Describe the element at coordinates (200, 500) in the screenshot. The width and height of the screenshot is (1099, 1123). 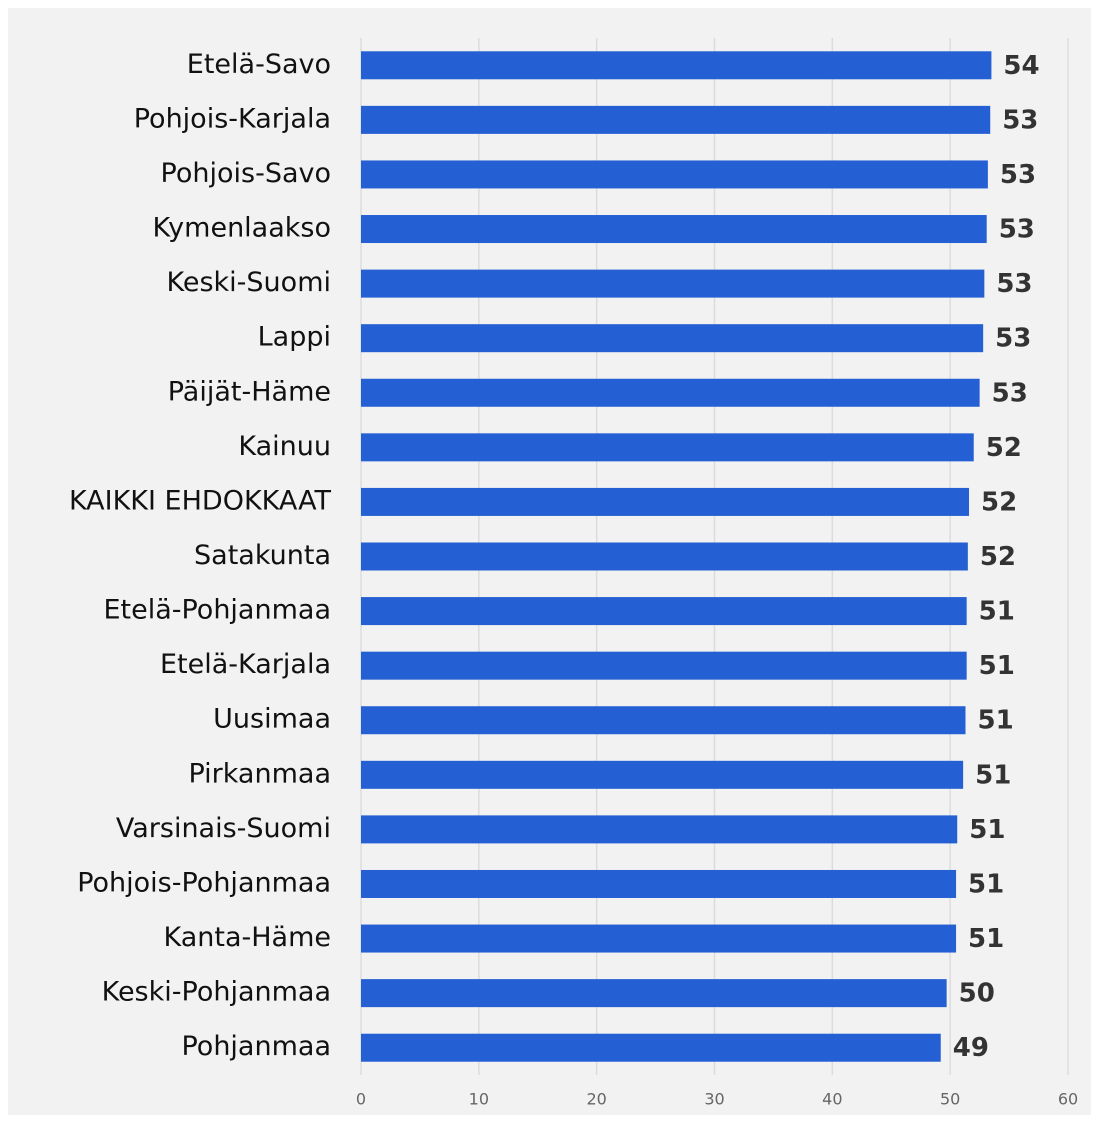
I see `y-tick-label: KAIKKI EHDOKKAAT` at that location.